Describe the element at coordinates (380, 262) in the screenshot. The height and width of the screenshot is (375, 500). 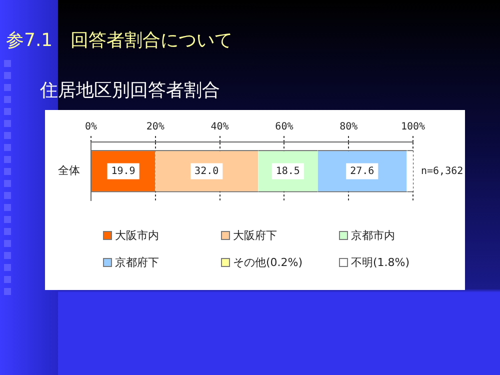
I see `legend-label: 不明(1.8%)` at that location.